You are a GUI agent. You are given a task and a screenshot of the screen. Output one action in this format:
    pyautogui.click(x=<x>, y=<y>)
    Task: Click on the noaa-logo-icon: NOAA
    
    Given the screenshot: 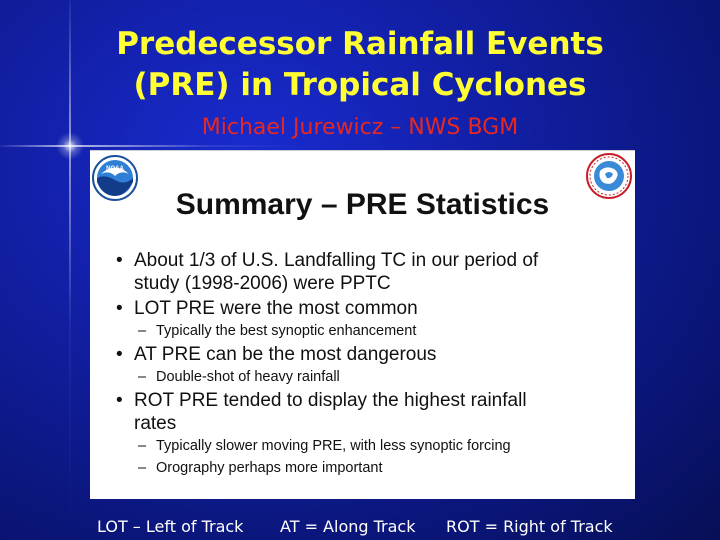 What is the action you would take?
    pyautogui.click(x=115, y=178)
    